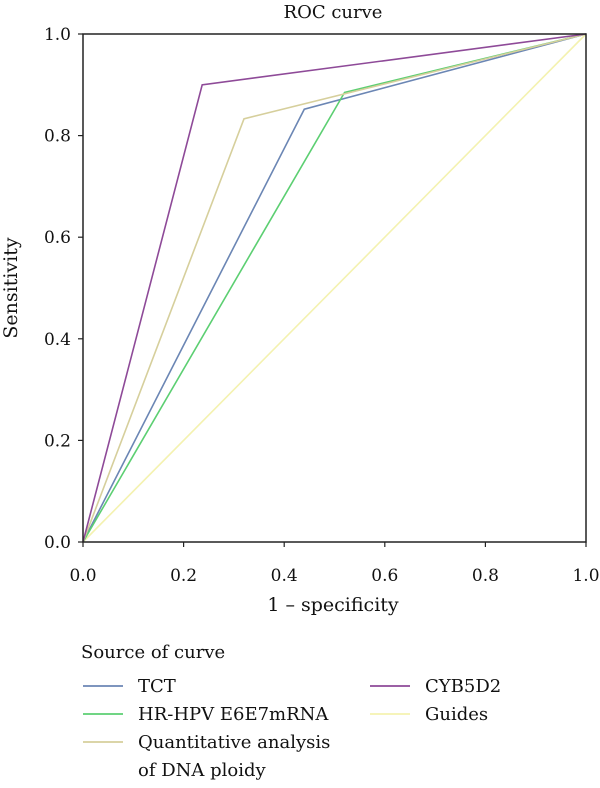 The image size is (600, 788). What do you see at coordinates (57, 543) in the screenshot?
I see `y-tick-label: 0.0` at bounding box center [57, 543].